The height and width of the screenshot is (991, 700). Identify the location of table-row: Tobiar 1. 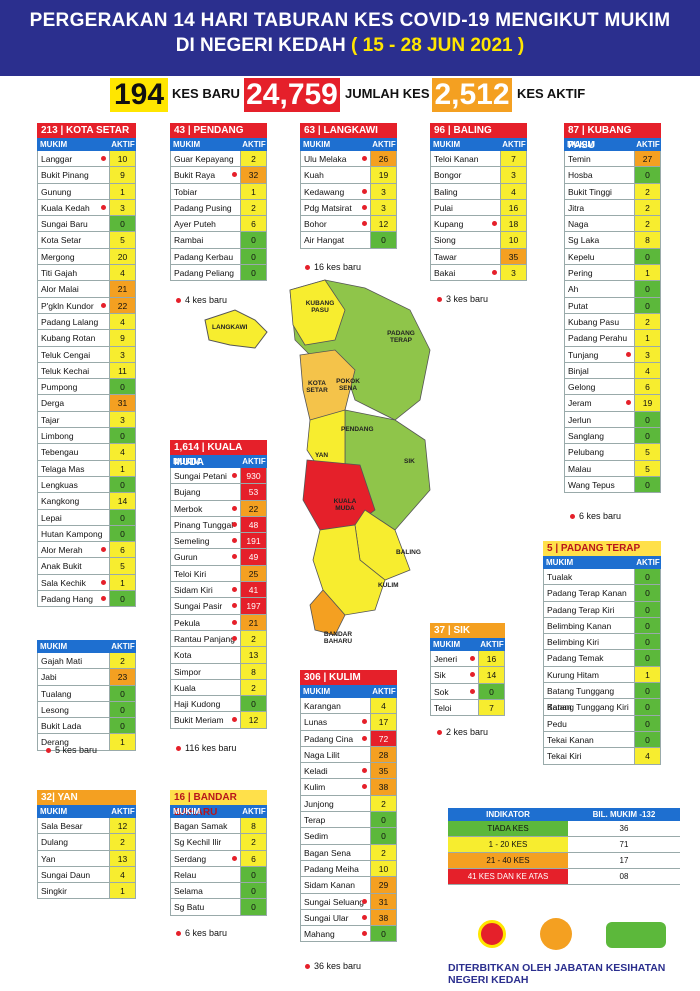
(218, 191).